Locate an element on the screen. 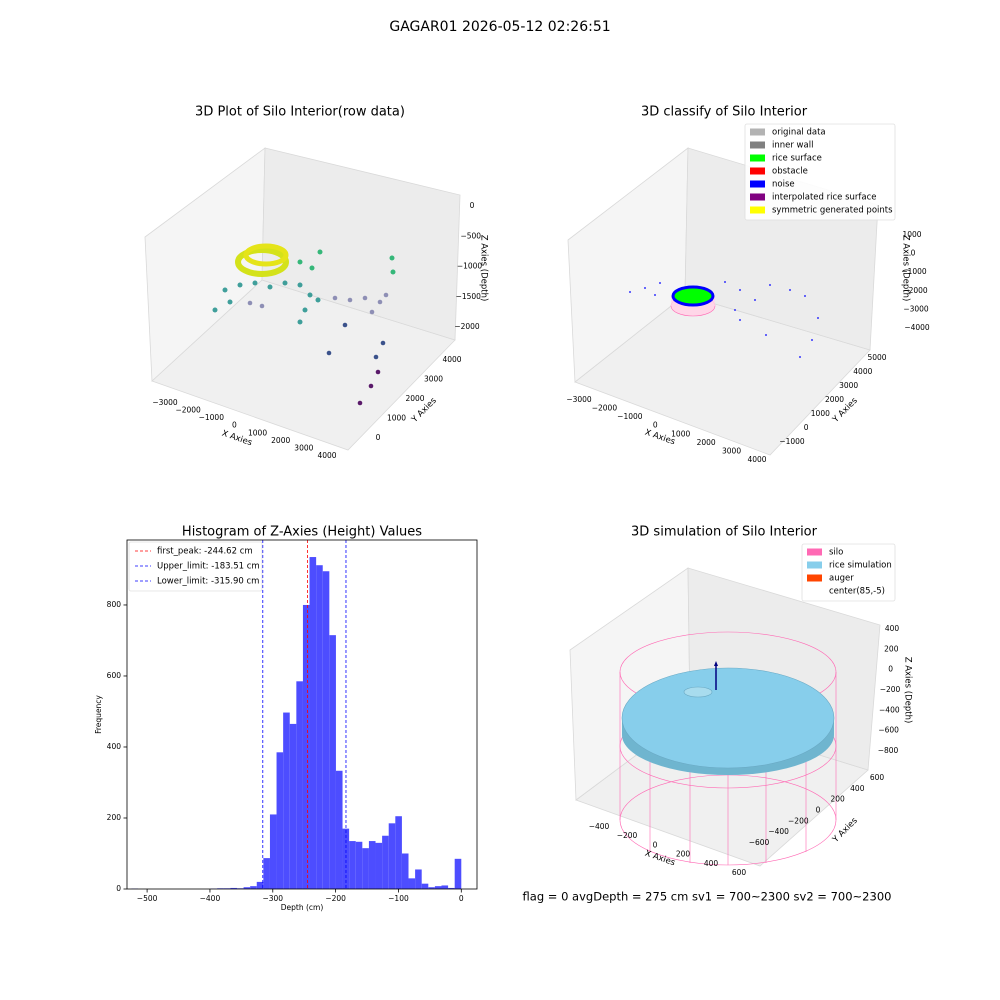  x-axis-label: Depth (cm) is located at coordinates (302, 907).